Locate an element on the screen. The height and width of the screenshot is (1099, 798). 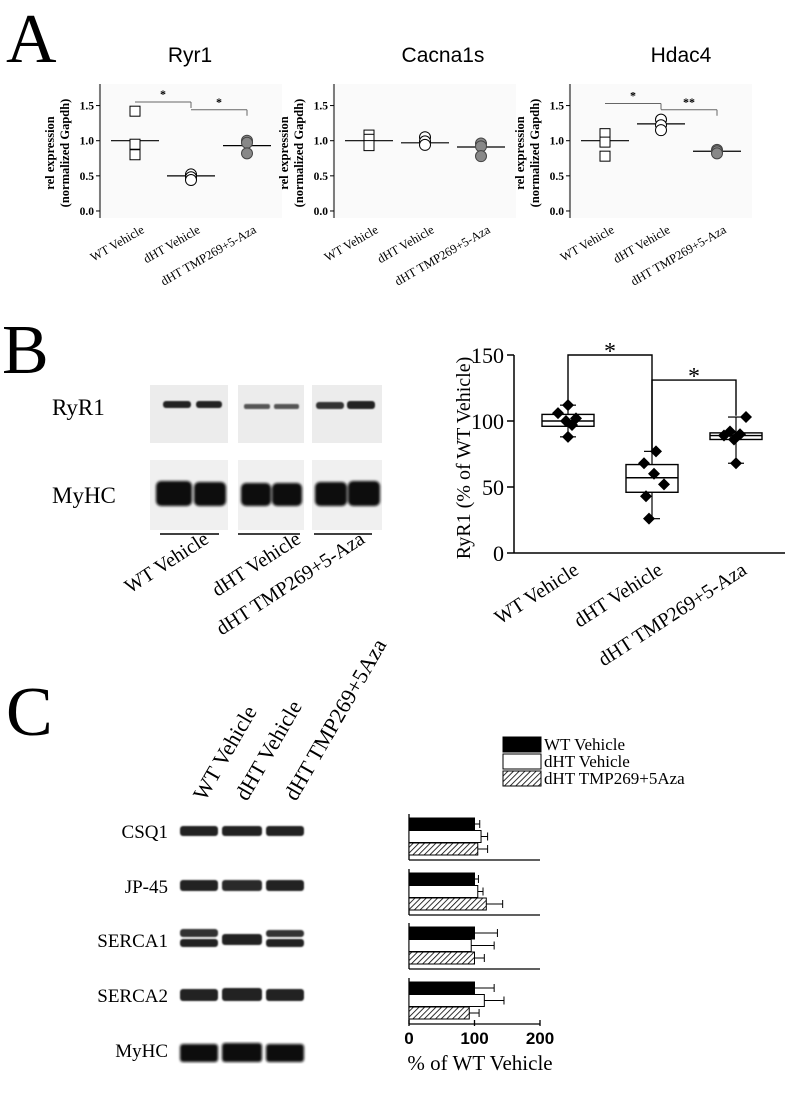
y-tick-label: 0 is located at coordinates (498, 553).